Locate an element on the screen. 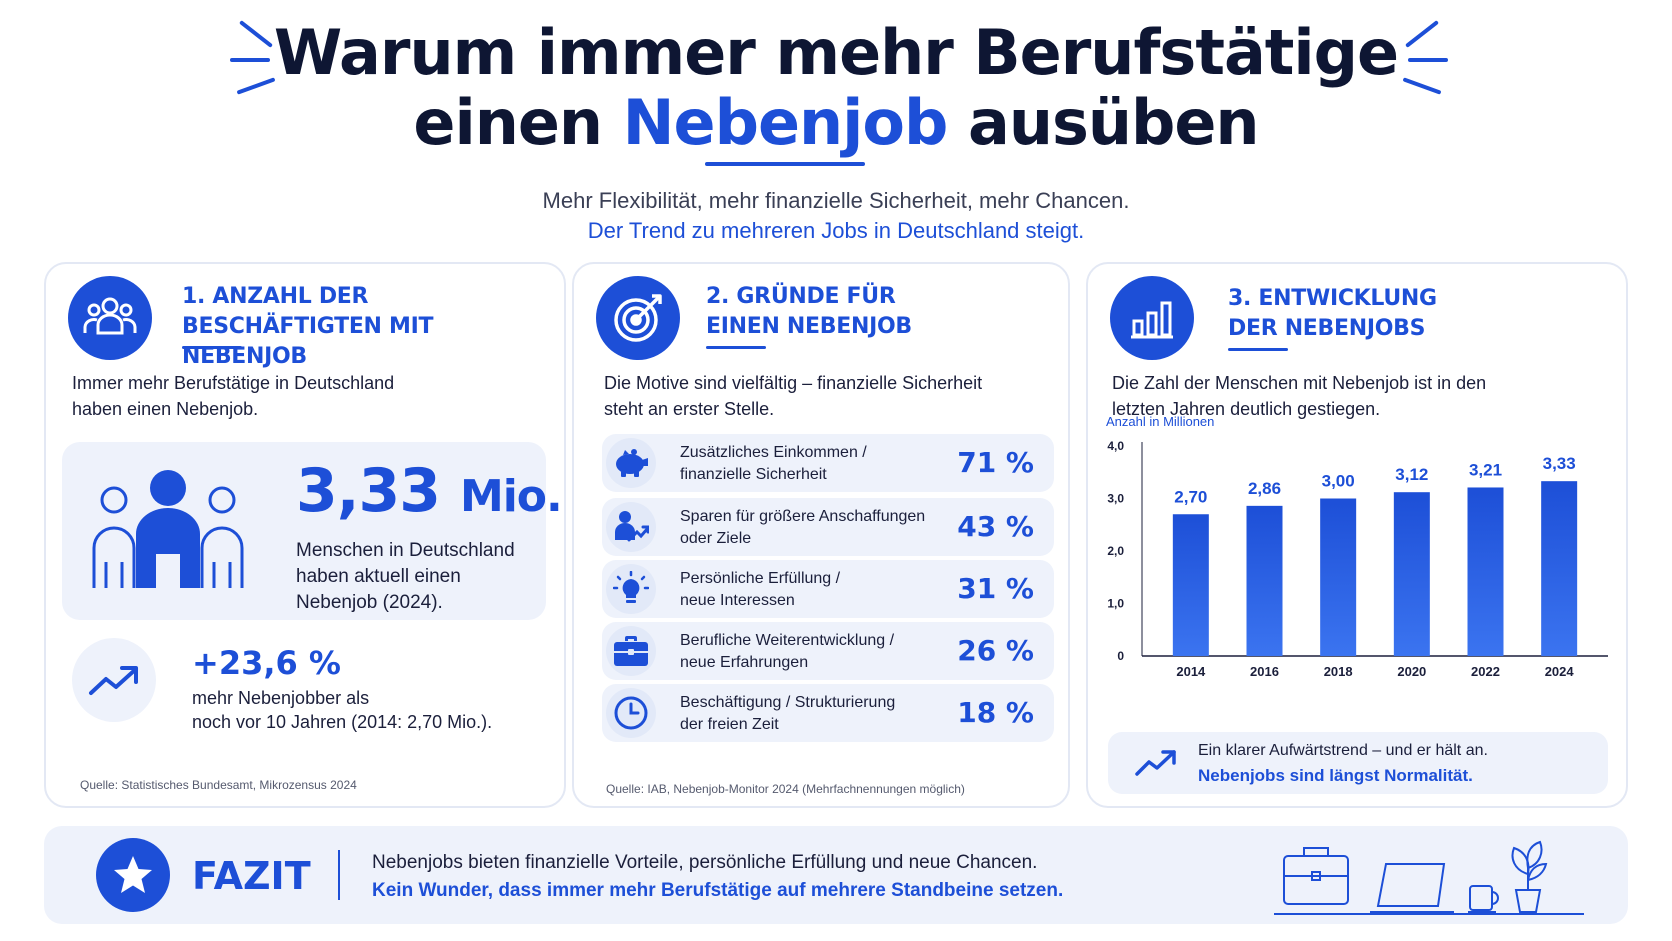 The width and height of the screenshot is (1672, 941). title-accent: Nebenjob is located at coordinates (785, 126).